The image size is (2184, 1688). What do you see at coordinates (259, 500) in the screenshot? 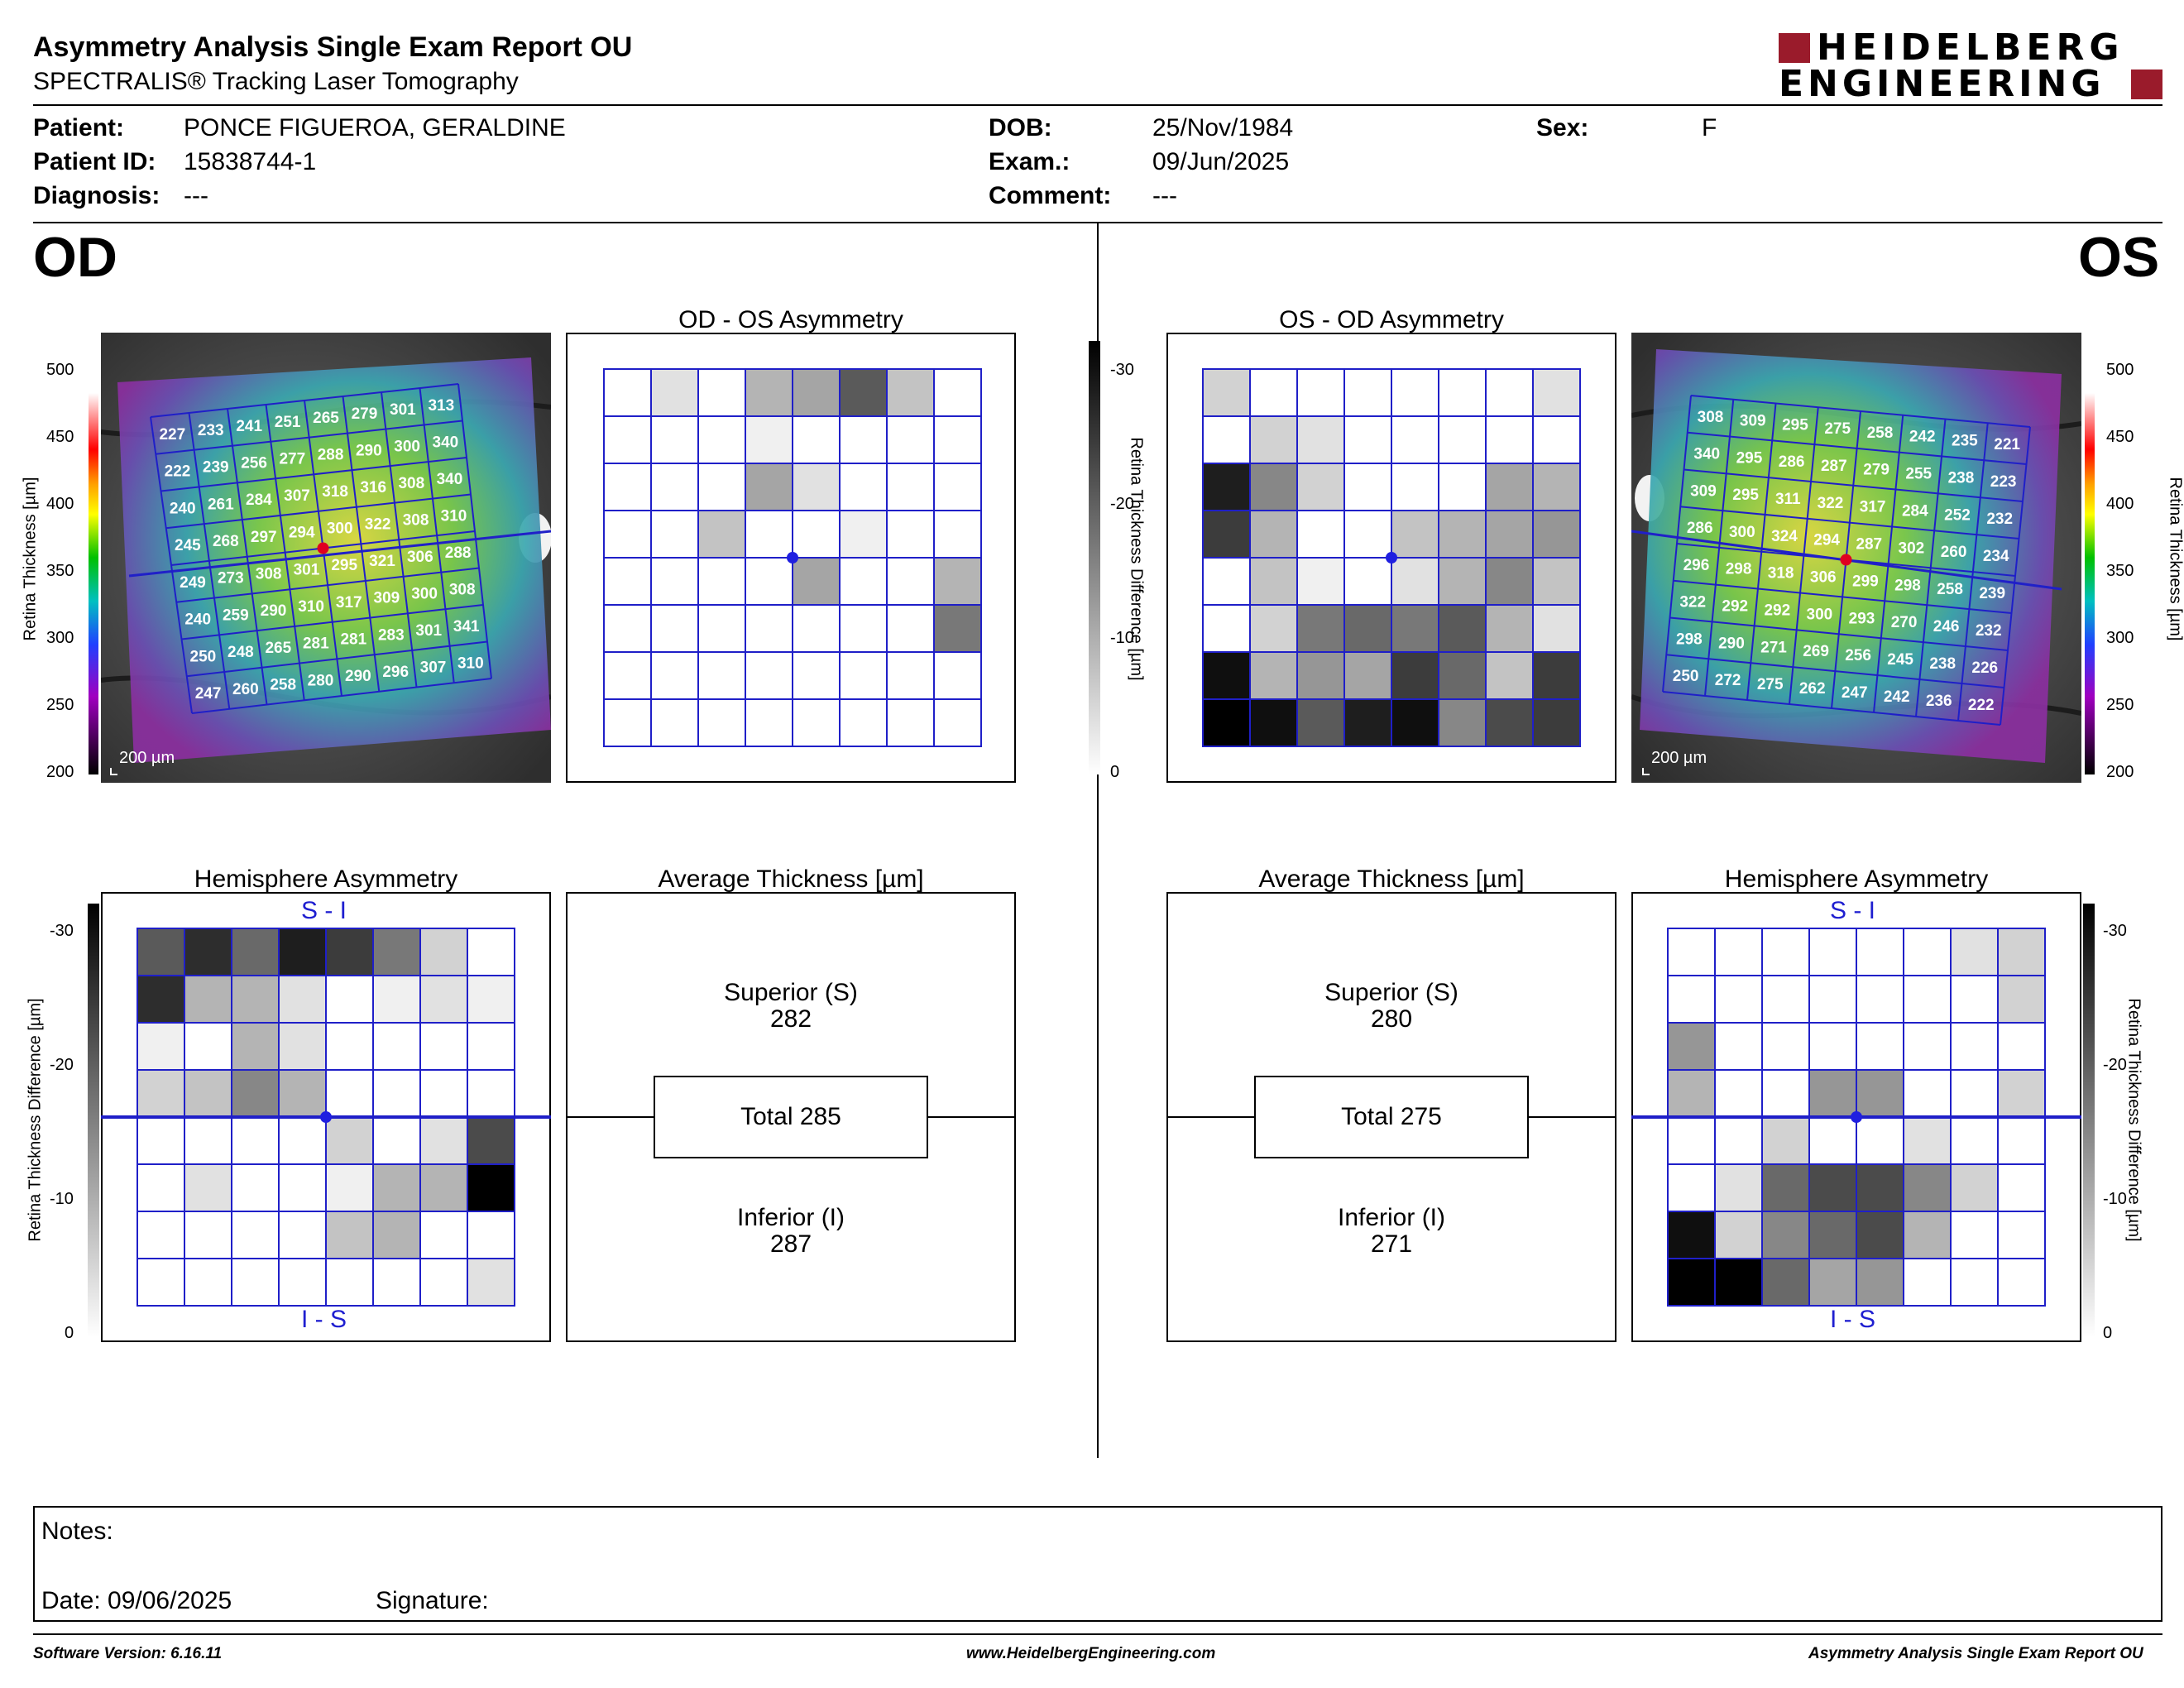
I see `thickness-value: 284` at bounding box center [259, 500].